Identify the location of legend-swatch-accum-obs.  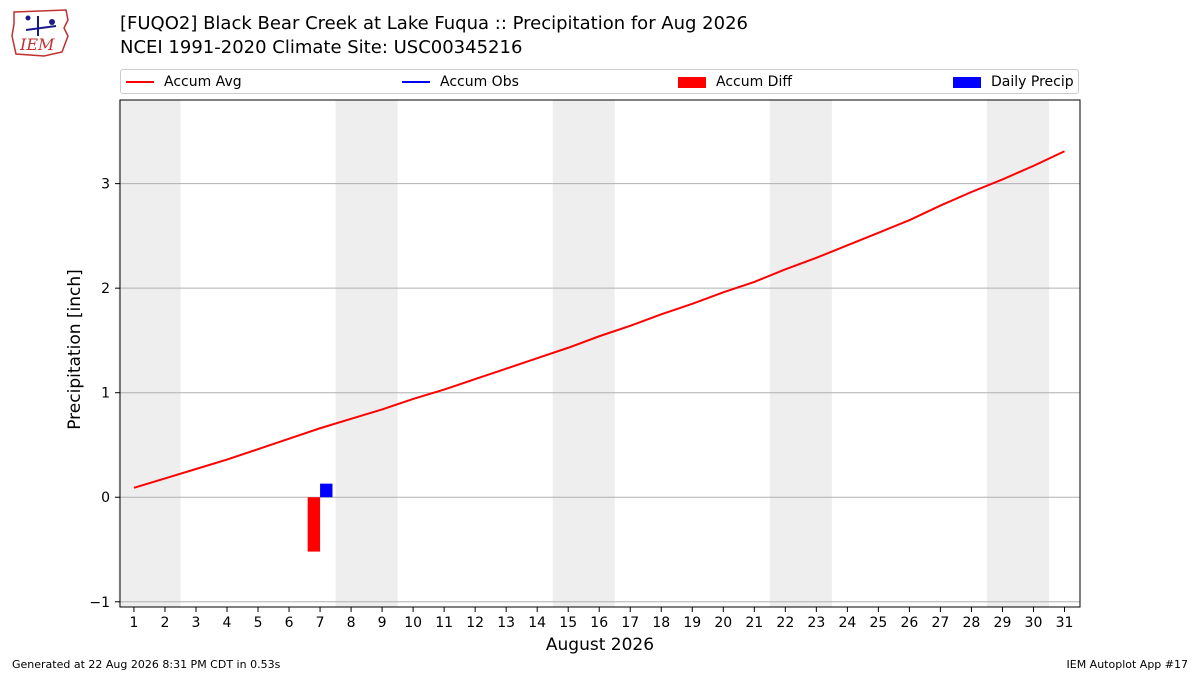
(416, 82).